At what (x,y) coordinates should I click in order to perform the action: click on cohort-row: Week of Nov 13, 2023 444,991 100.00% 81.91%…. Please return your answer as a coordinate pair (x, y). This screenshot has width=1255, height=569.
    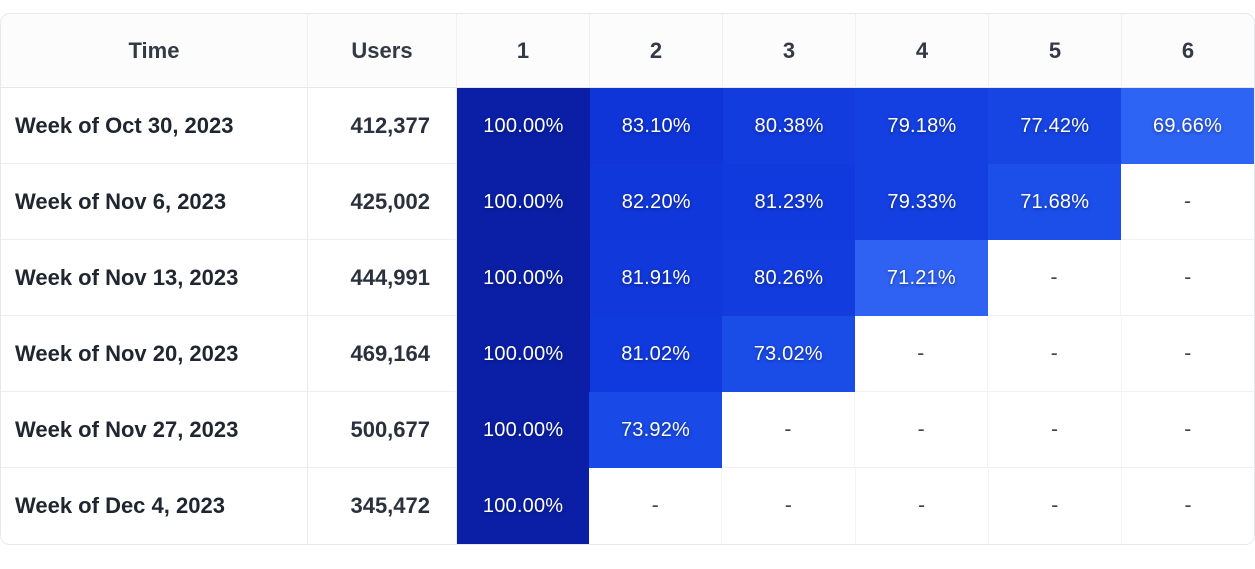
    Looking at the image, I should click on (627, 278).